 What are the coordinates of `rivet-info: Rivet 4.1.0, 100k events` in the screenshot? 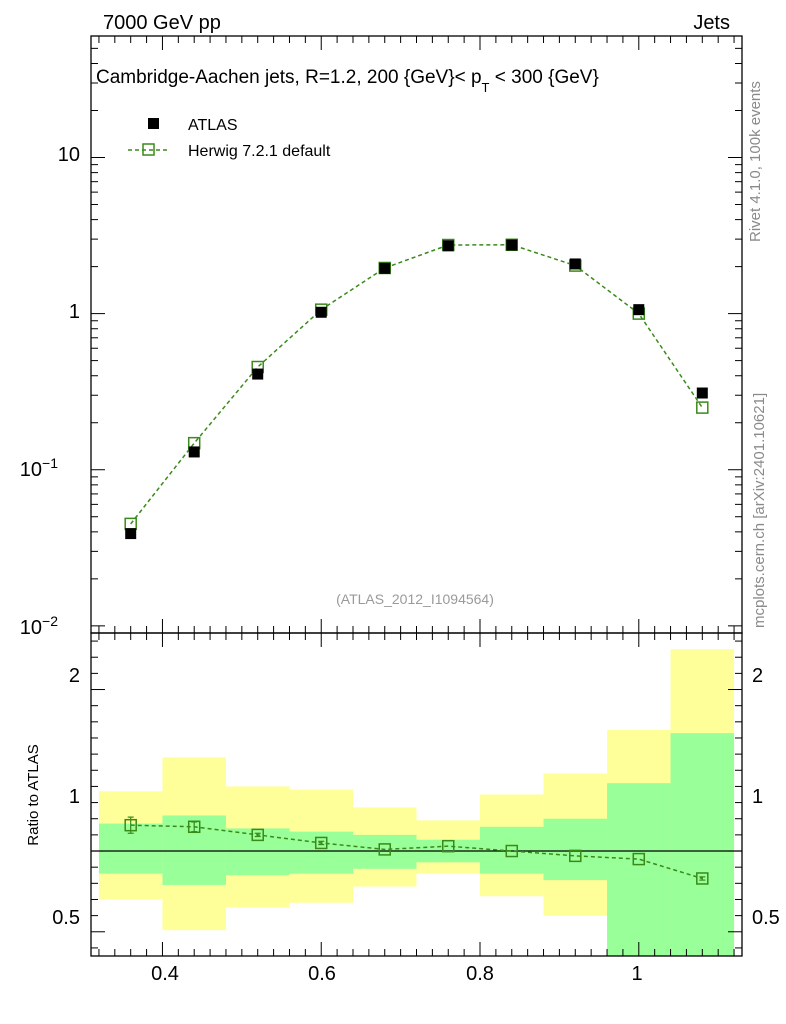 It's located at (755, 161).